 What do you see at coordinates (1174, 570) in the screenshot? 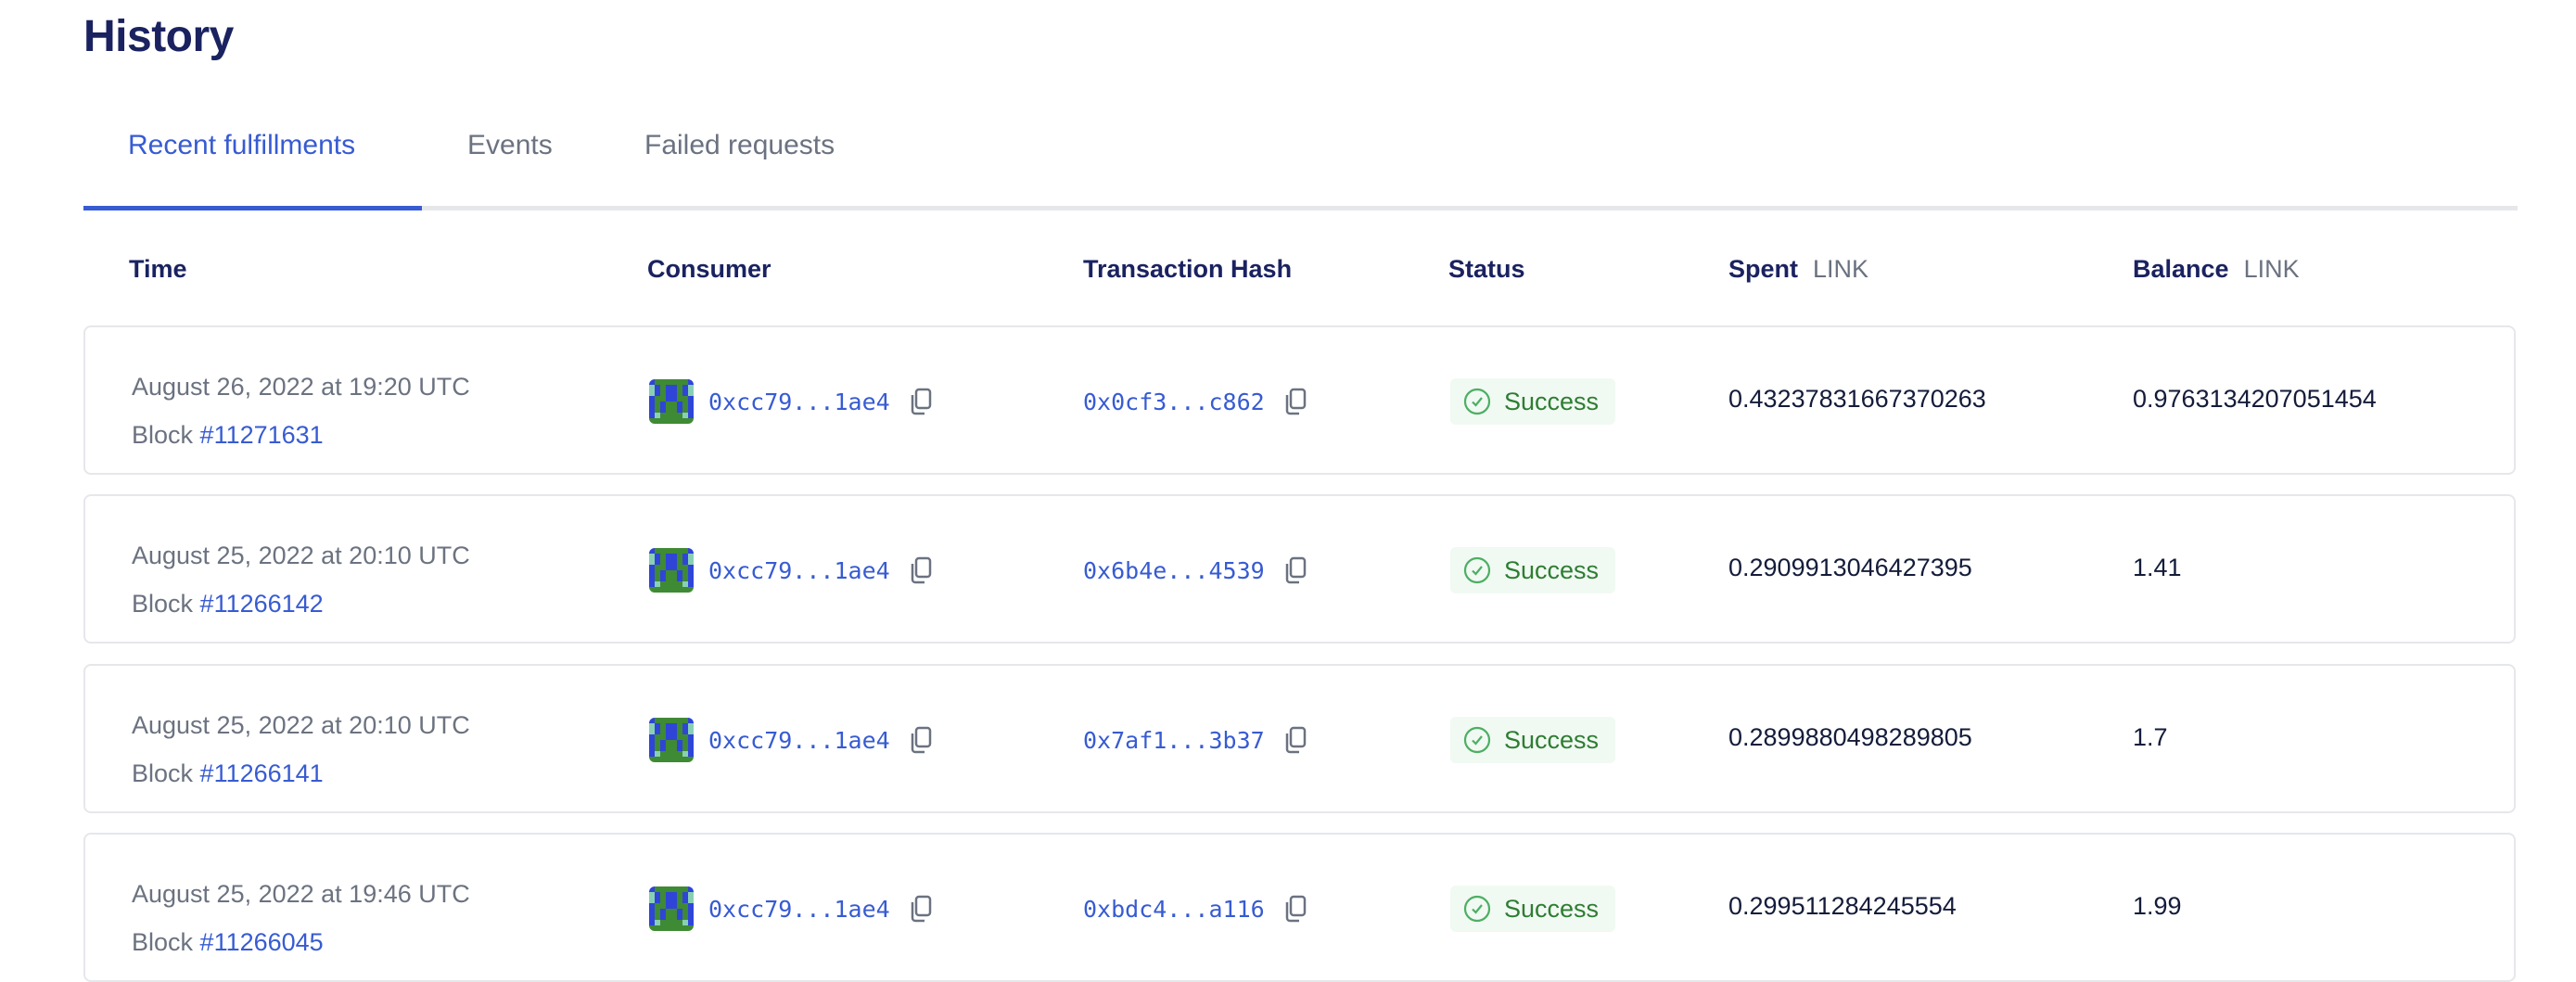
I see `transaction-hash-link: 0x6b4e...4539` at bounding box center [1174, 570].